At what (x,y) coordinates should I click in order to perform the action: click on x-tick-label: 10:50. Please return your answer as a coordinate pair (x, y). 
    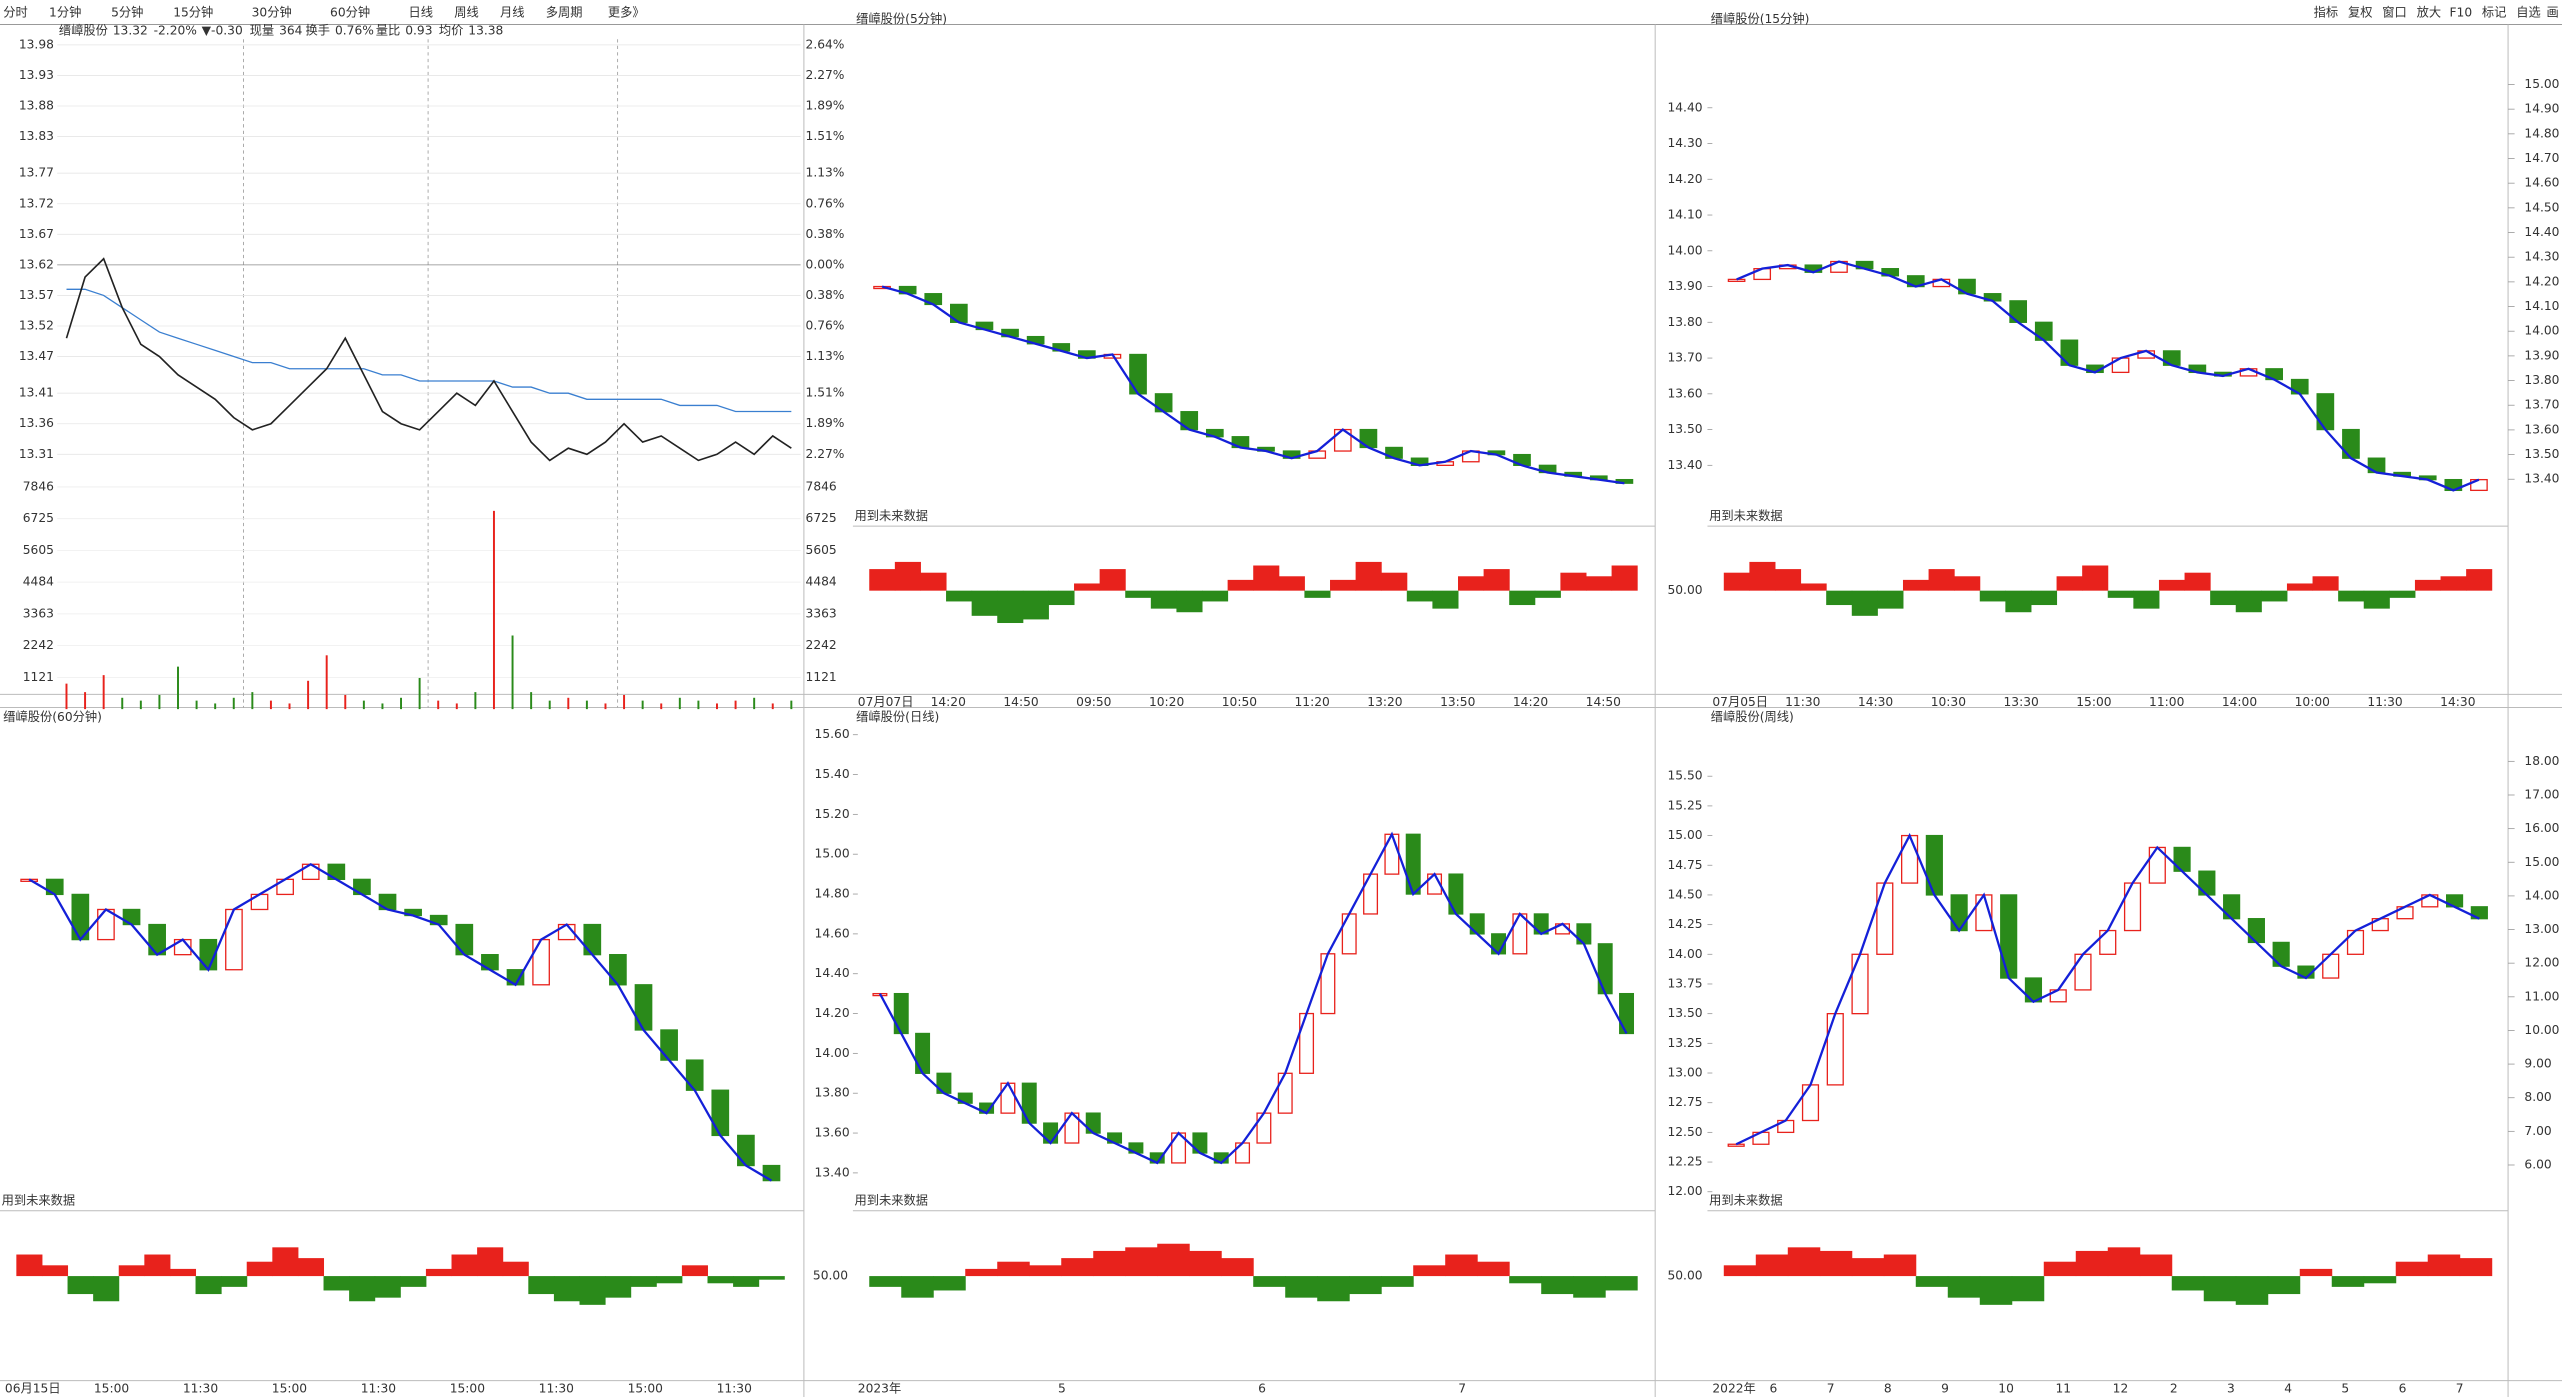
    Looking at the image, I should click on (1239, 702).